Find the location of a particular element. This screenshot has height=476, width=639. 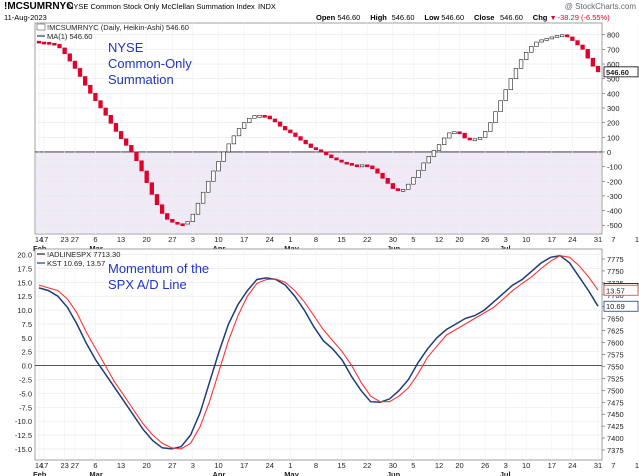

month-label: May is located at coordinates (291, 473).